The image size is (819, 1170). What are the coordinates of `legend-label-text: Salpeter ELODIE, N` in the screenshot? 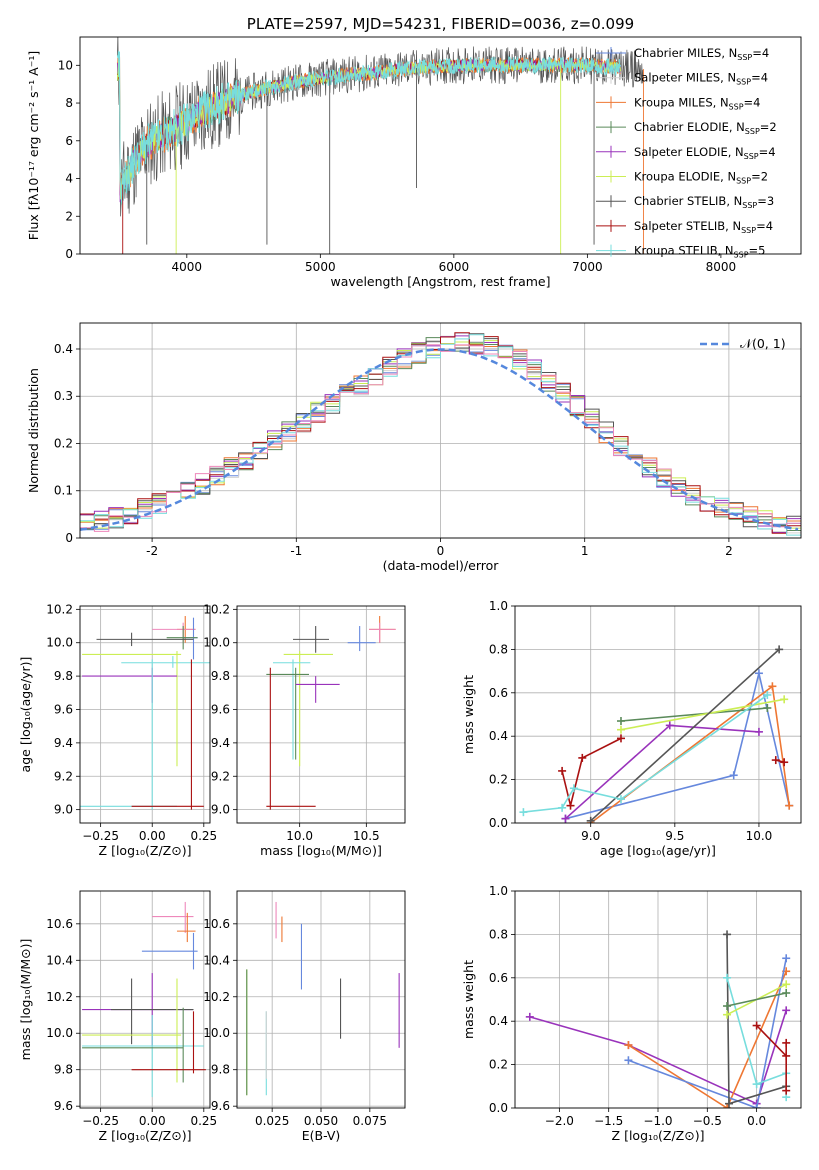 It's located at (689, 152).